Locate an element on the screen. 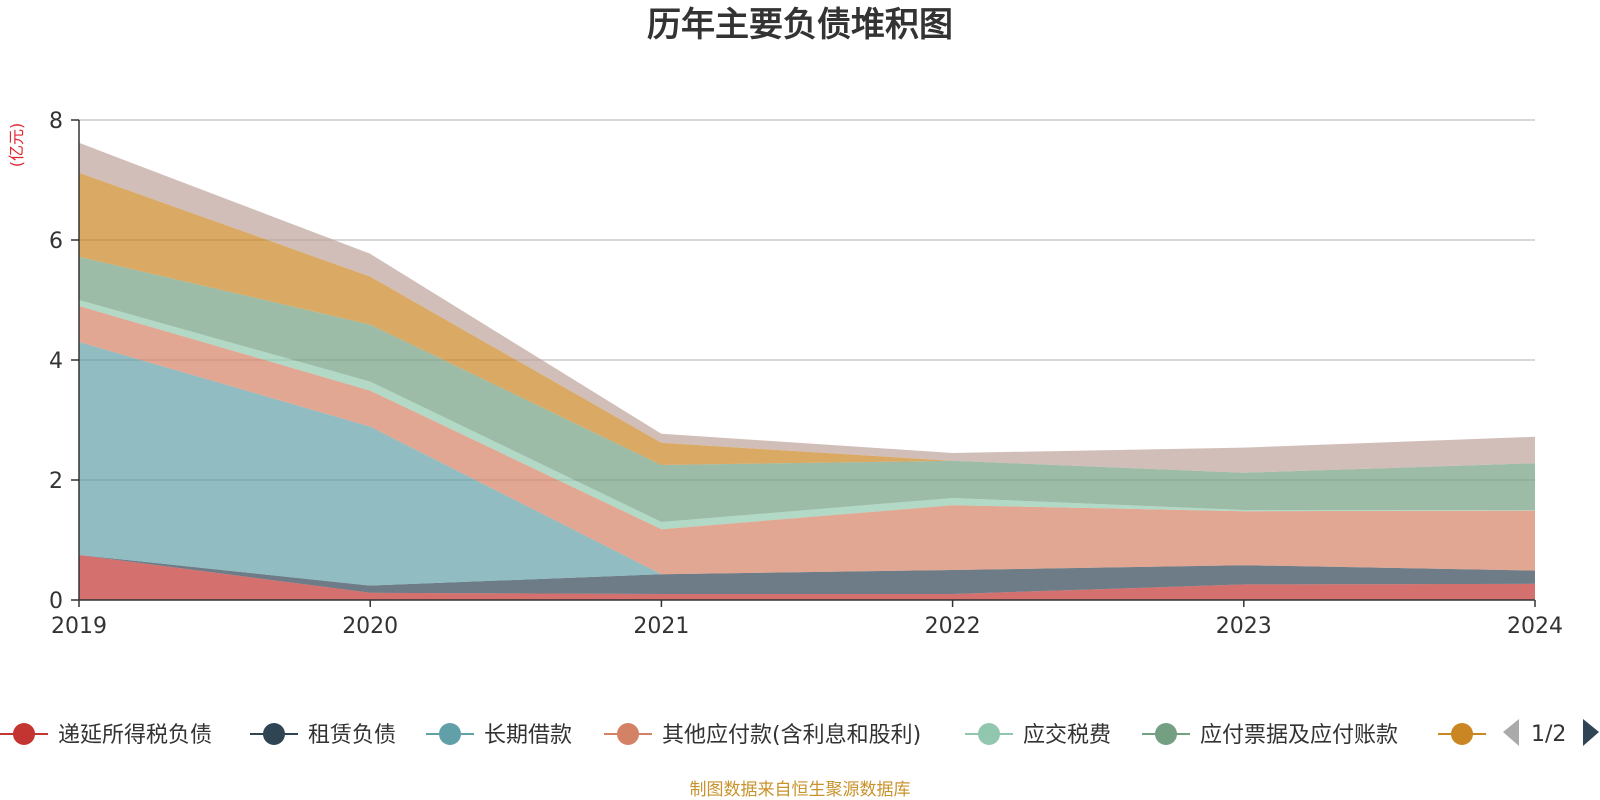 Image resolution: width=1600 pixels, height=800 pixels. x-tick-label: 2024 is located at coordinates (1535, 626).